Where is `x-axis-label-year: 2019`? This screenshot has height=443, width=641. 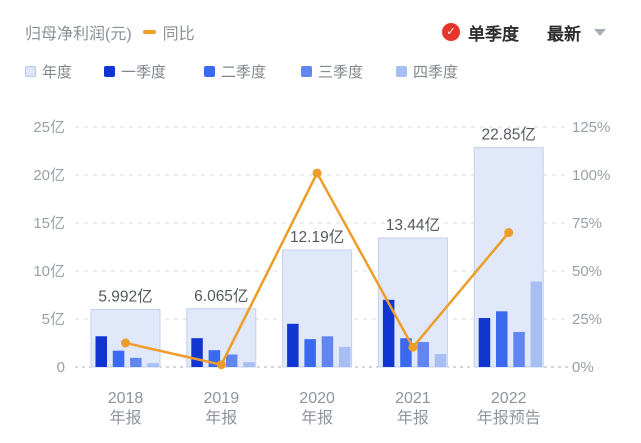 x-axis-label-year: 2019 is located at coordinates (222, 398).